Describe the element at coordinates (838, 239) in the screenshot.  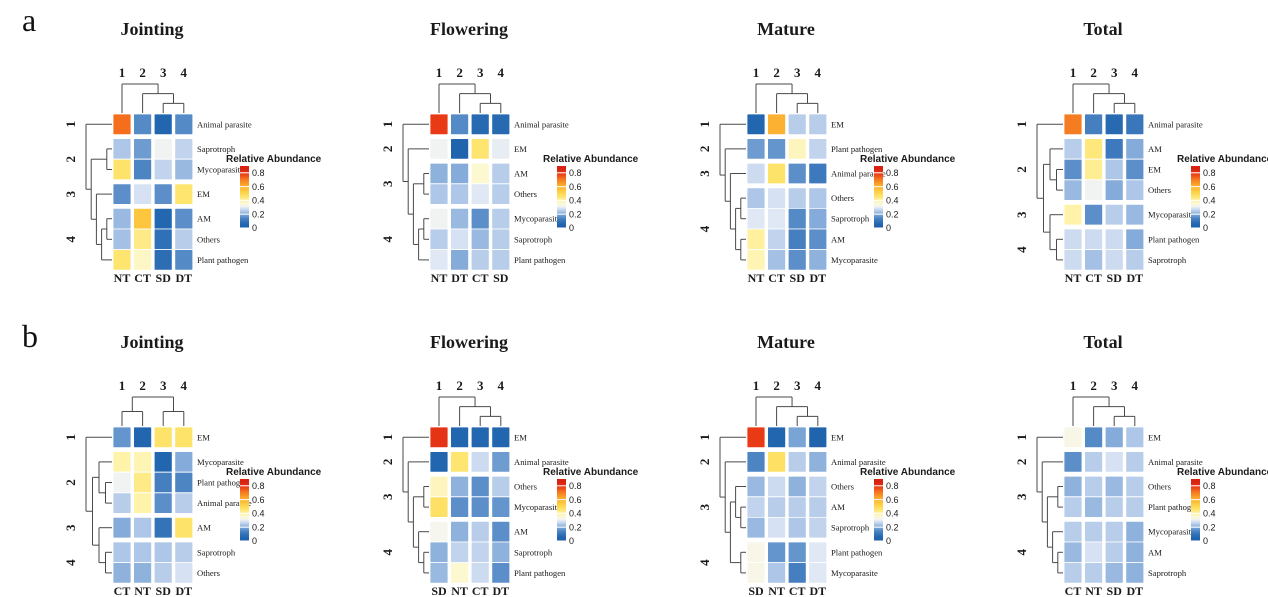
I see `row-label: AM` at that location.